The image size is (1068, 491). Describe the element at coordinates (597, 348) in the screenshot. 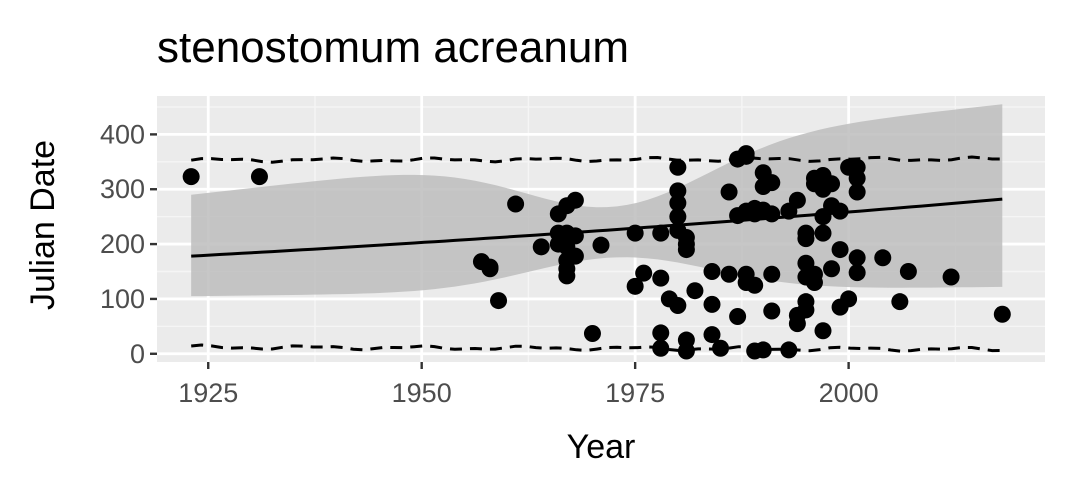

I see `lower-quantile-line` at that location.